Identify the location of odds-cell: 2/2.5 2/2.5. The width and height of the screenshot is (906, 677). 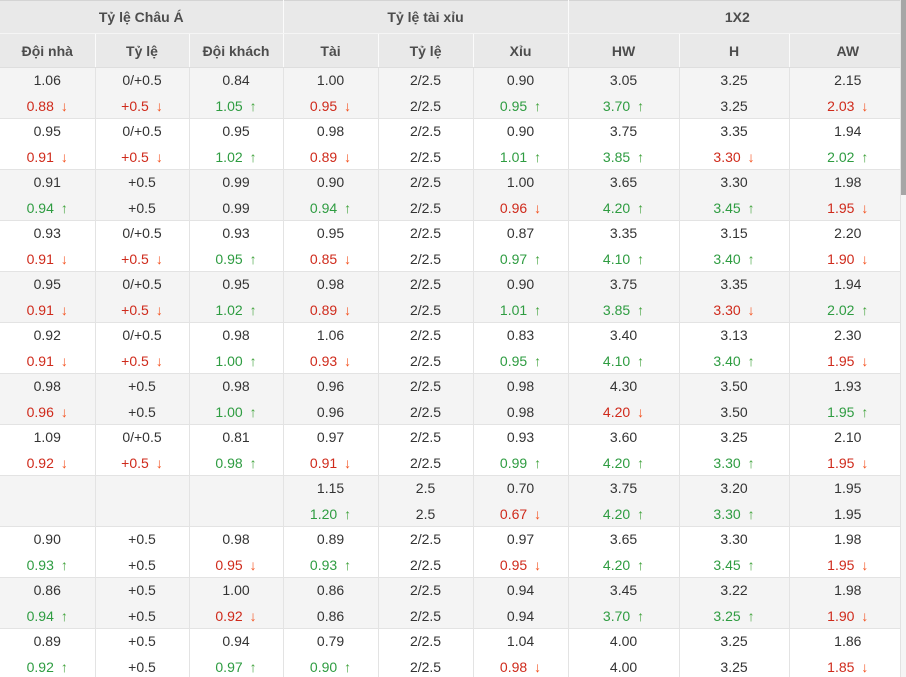
(426, 348).